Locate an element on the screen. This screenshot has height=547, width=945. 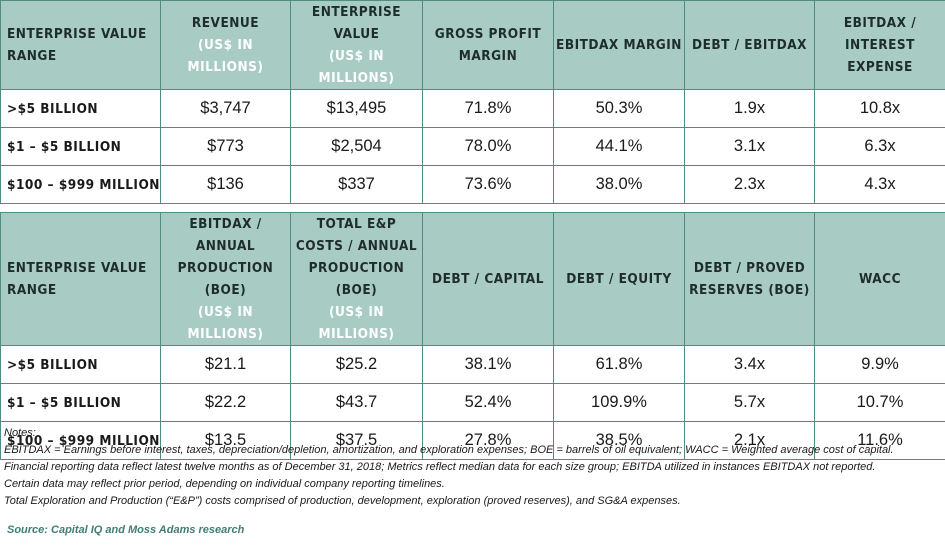
notes-title: Notes: is located at coordinates (20, 433).